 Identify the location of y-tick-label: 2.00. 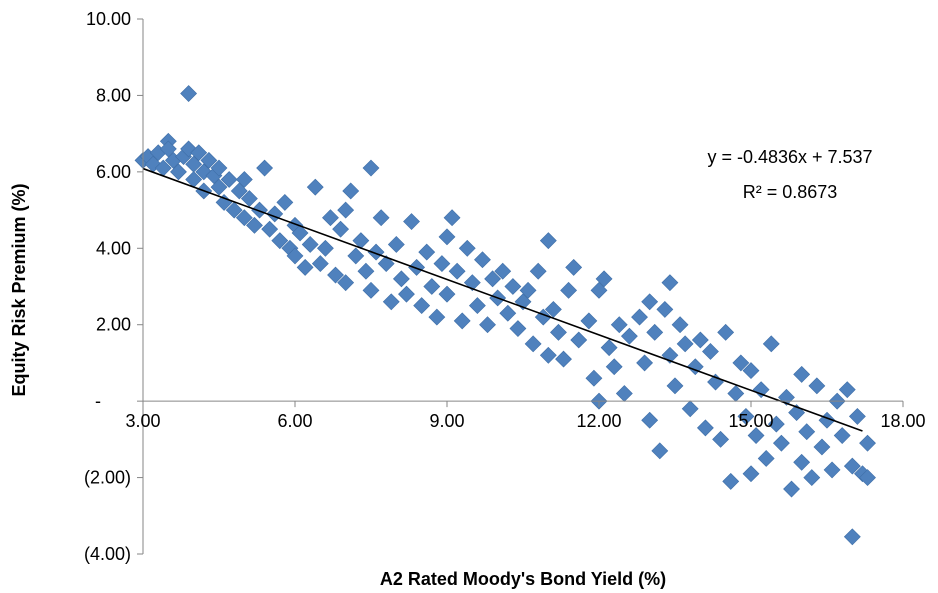
(113, 325).